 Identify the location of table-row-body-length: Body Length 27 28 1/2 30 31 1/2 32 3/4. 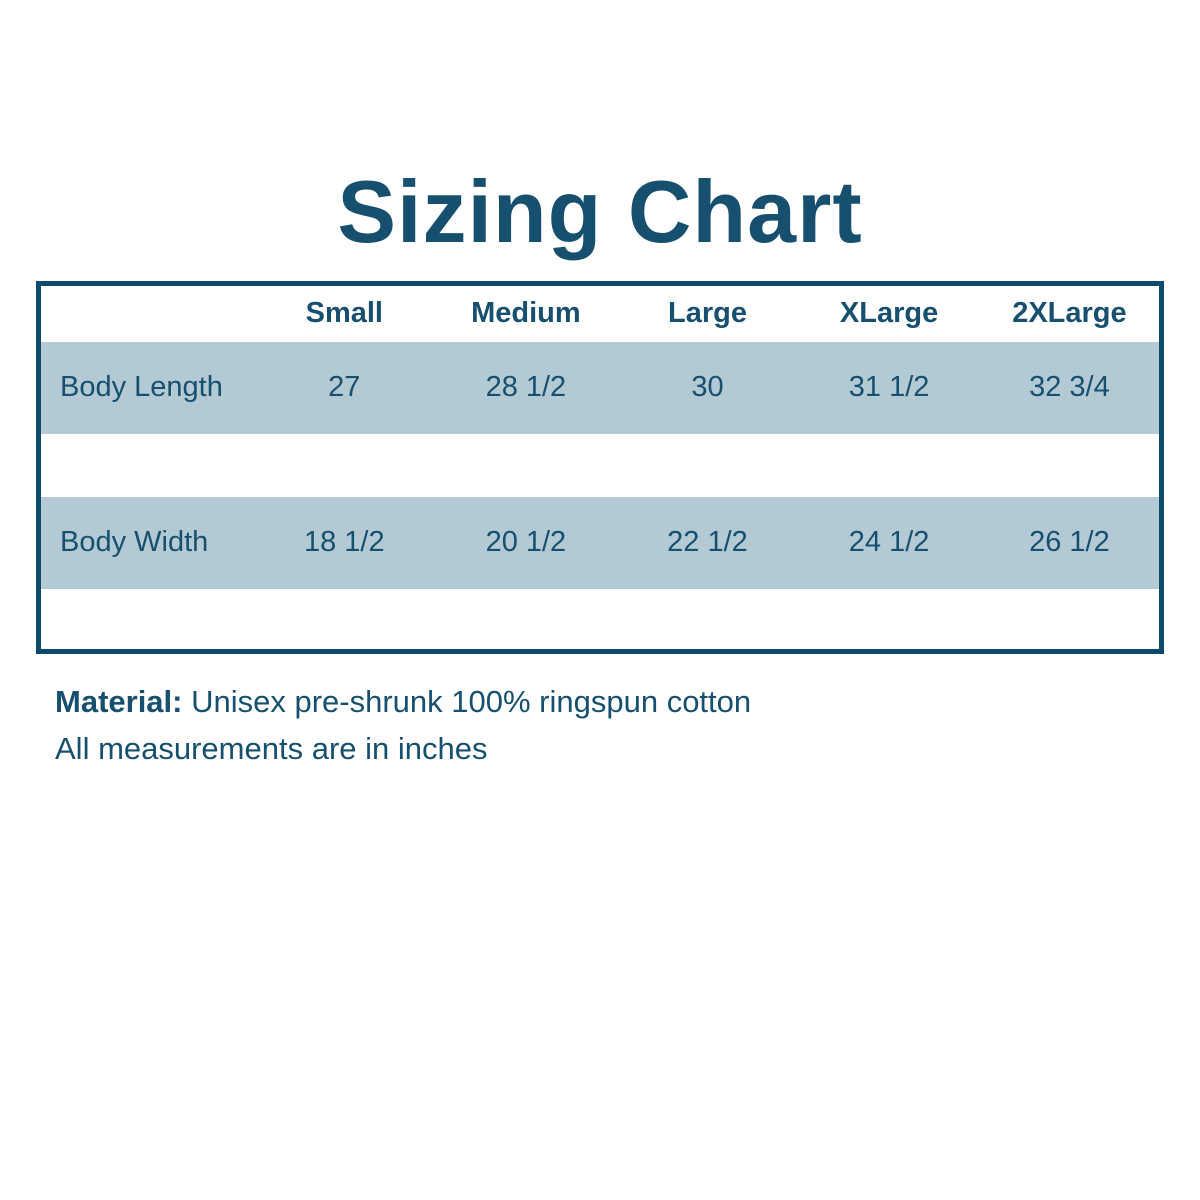
(600, 387).